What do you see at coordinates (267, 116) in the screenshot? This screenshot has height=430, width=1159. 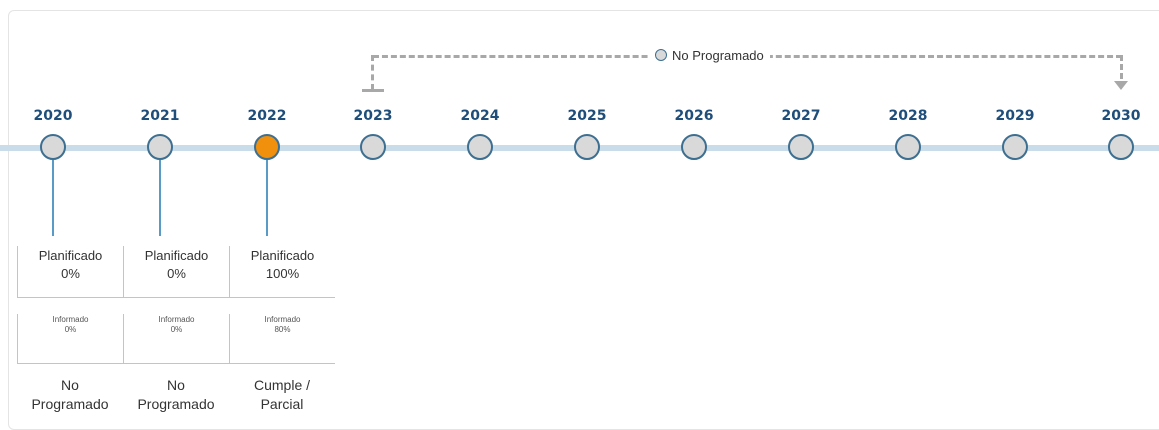 I see `year-label: 2022` at bounding box center [267, 116].